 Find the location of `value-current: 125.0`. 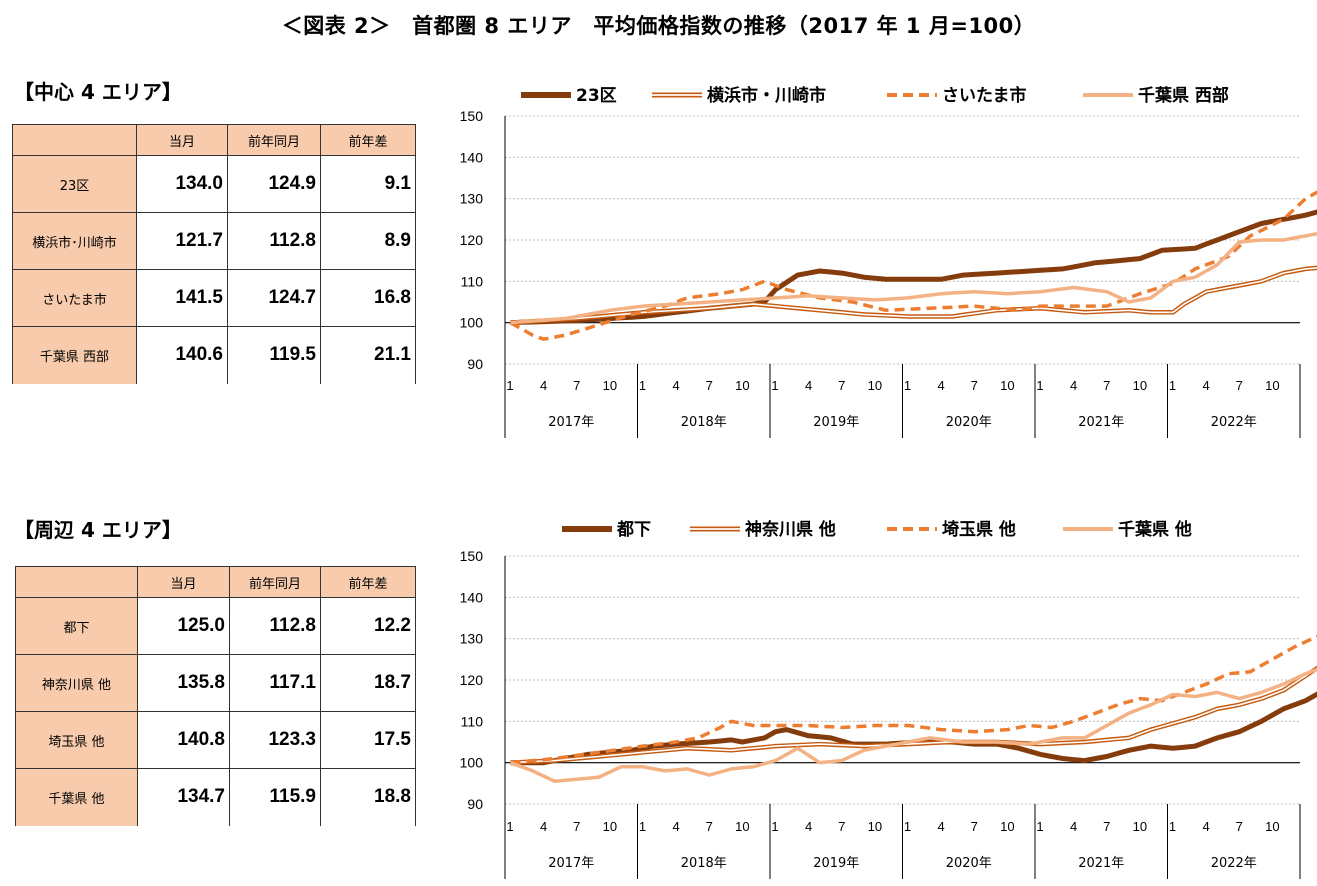

value-current: 125.0 is located at coordinates (183, 626).